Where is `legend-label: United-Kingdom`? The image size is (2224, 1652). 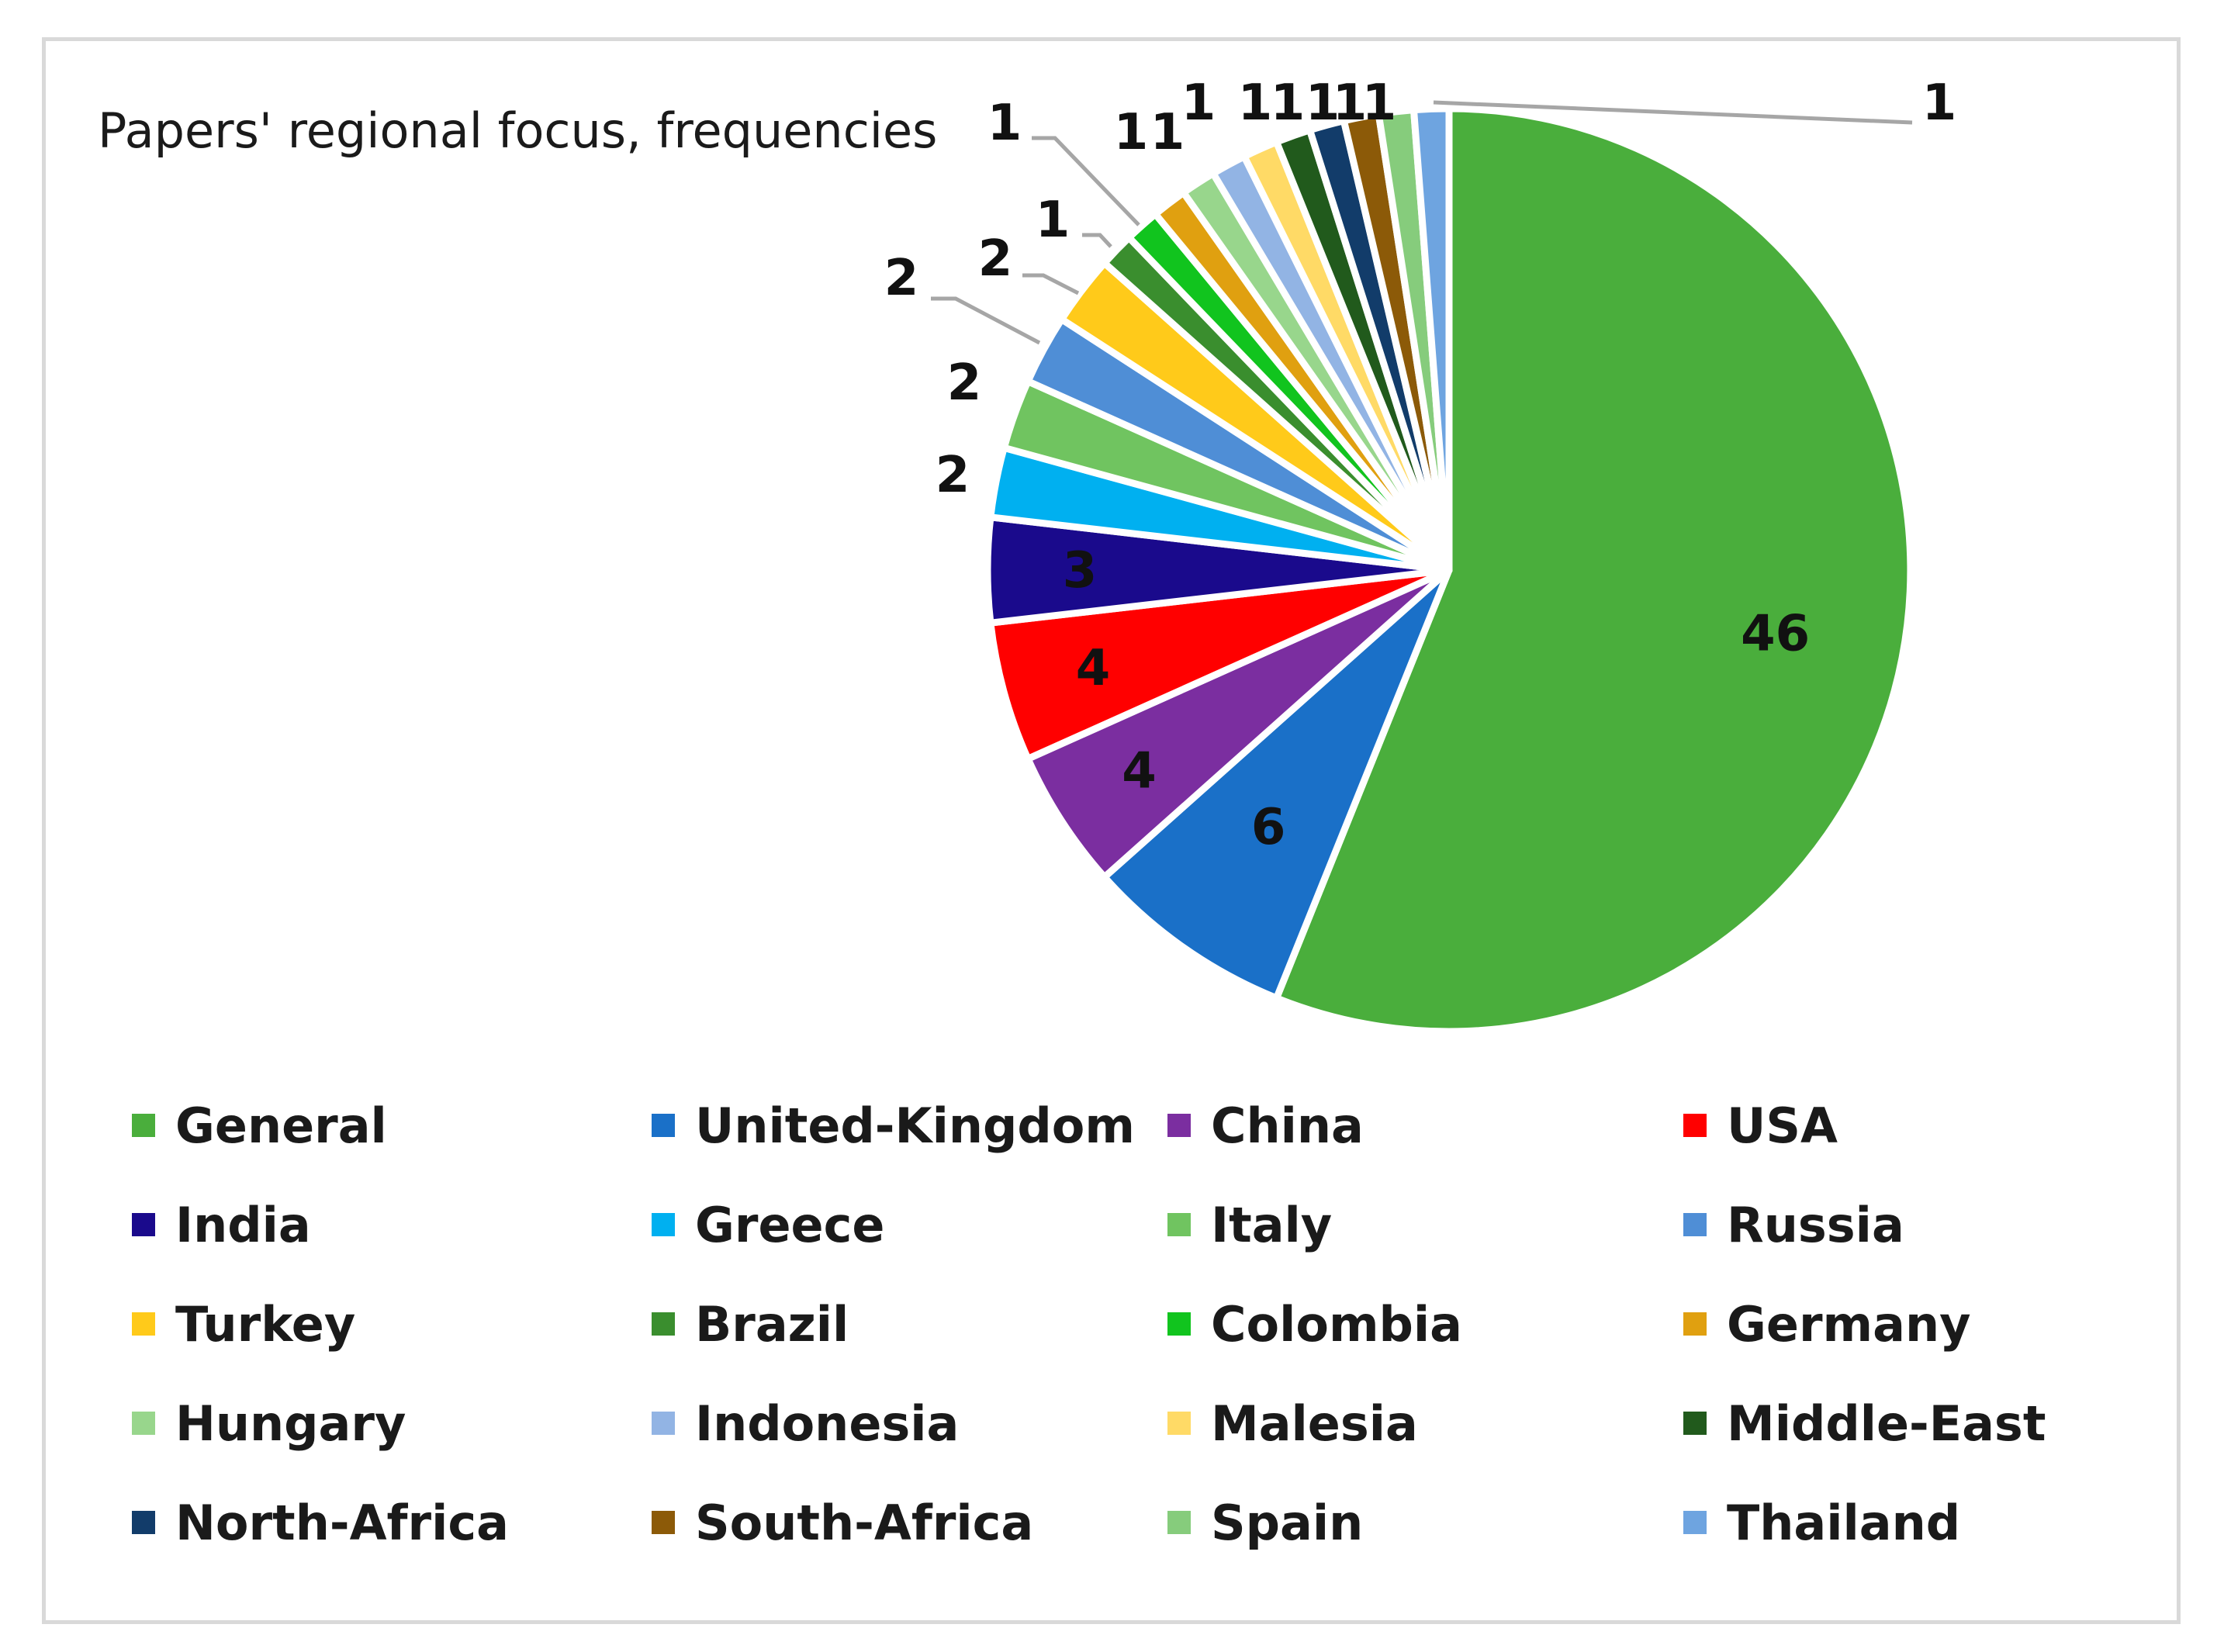
legend-label: United-Kingdom is located at coordinates (915, 1125).